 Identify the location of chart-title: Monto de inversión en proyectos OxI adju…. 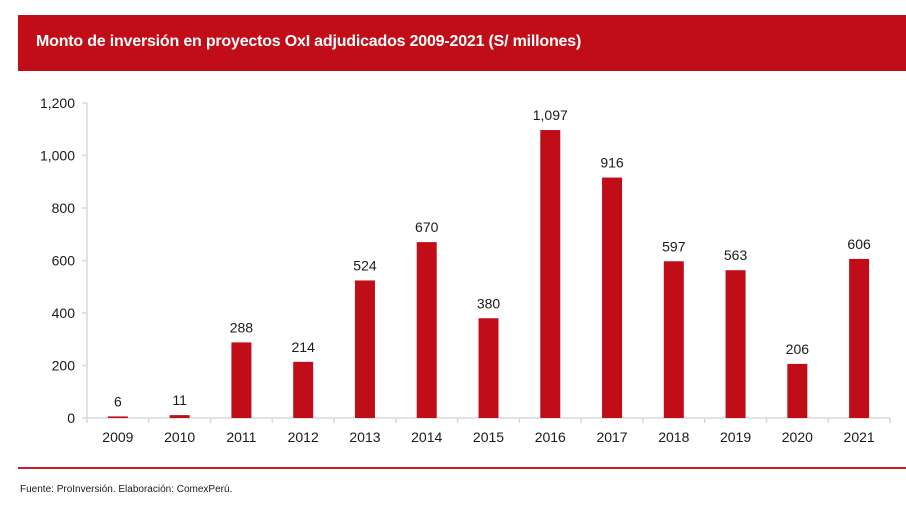
(309, 41).